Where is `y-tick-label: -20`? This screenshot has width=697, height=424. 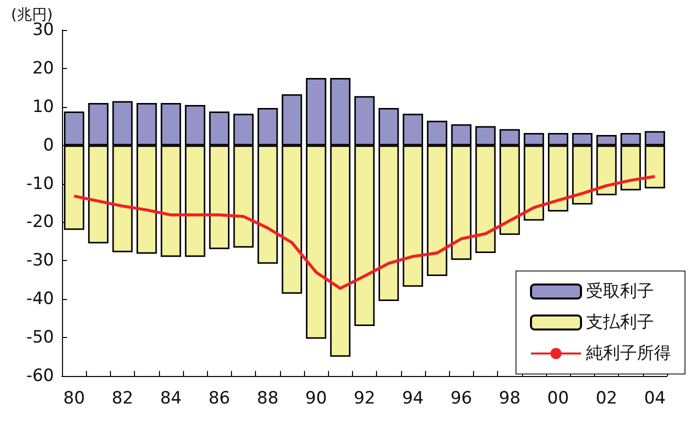
y-tick-label: -20 is located at coordinates (40, 222).